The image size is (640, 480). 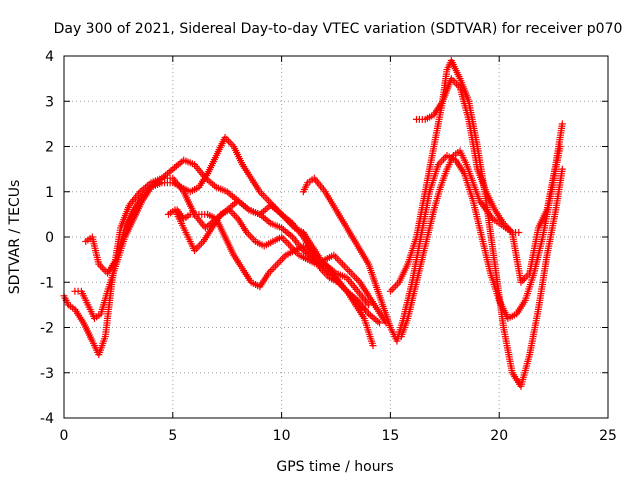 I want to click on y-tick-label: -3, so click(x=47, y=374).